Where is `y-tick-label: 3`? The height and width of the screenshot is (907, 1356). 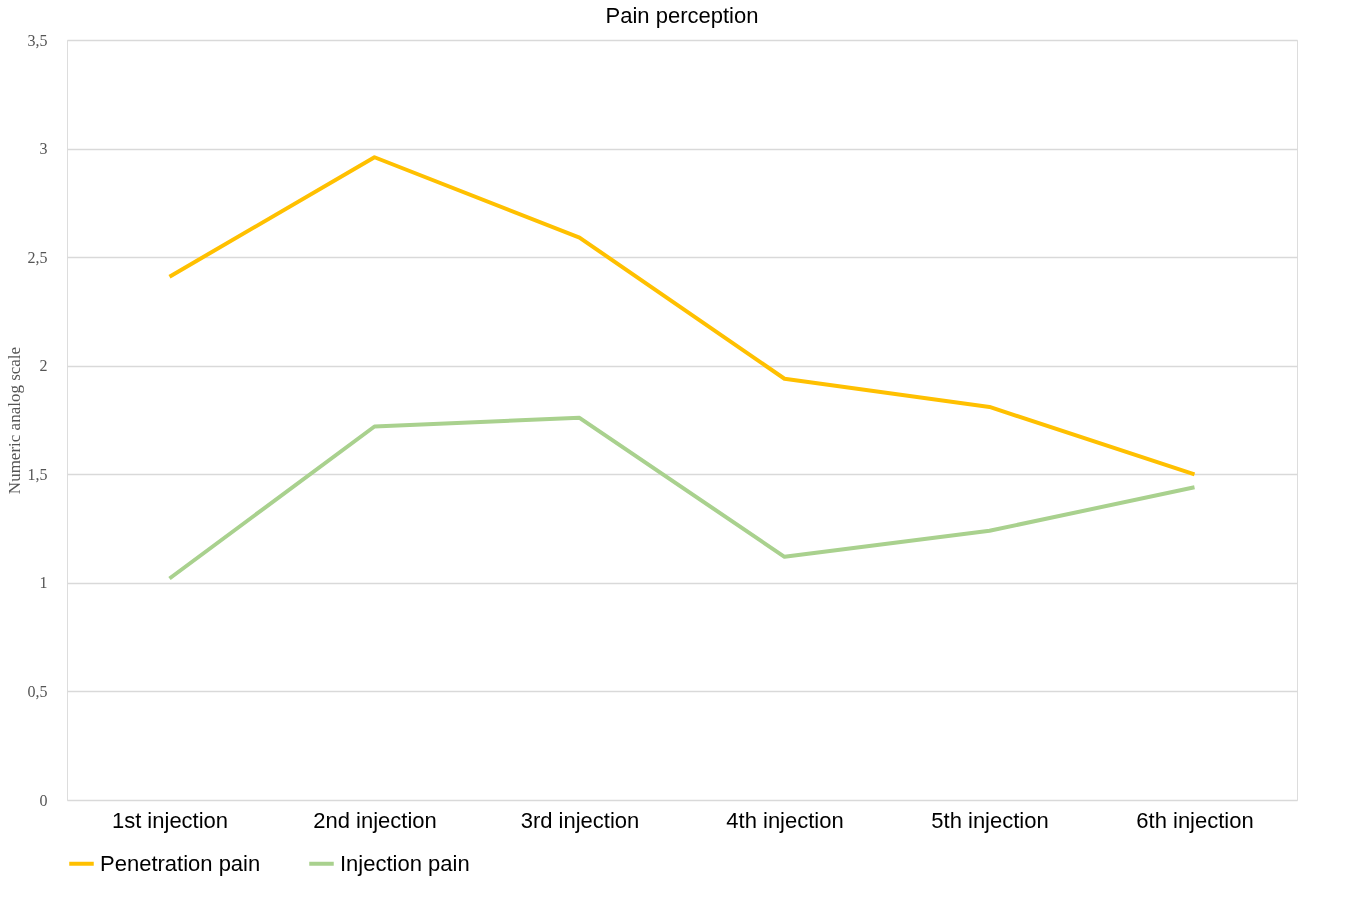 y-tick-label: 3 is located at coordinates (43, 149).